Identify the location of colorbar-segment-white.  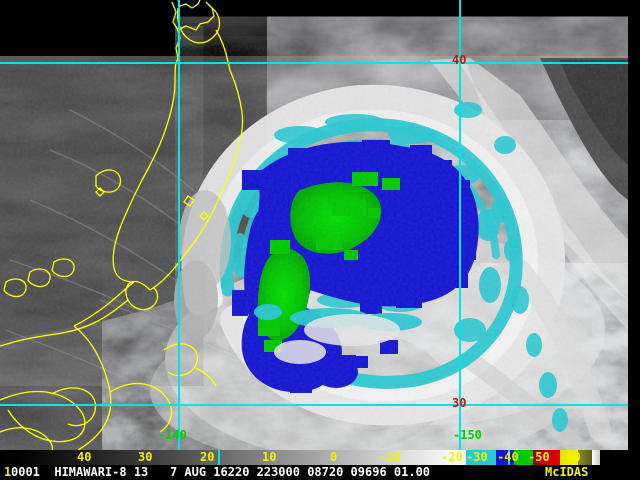
(596, 457).